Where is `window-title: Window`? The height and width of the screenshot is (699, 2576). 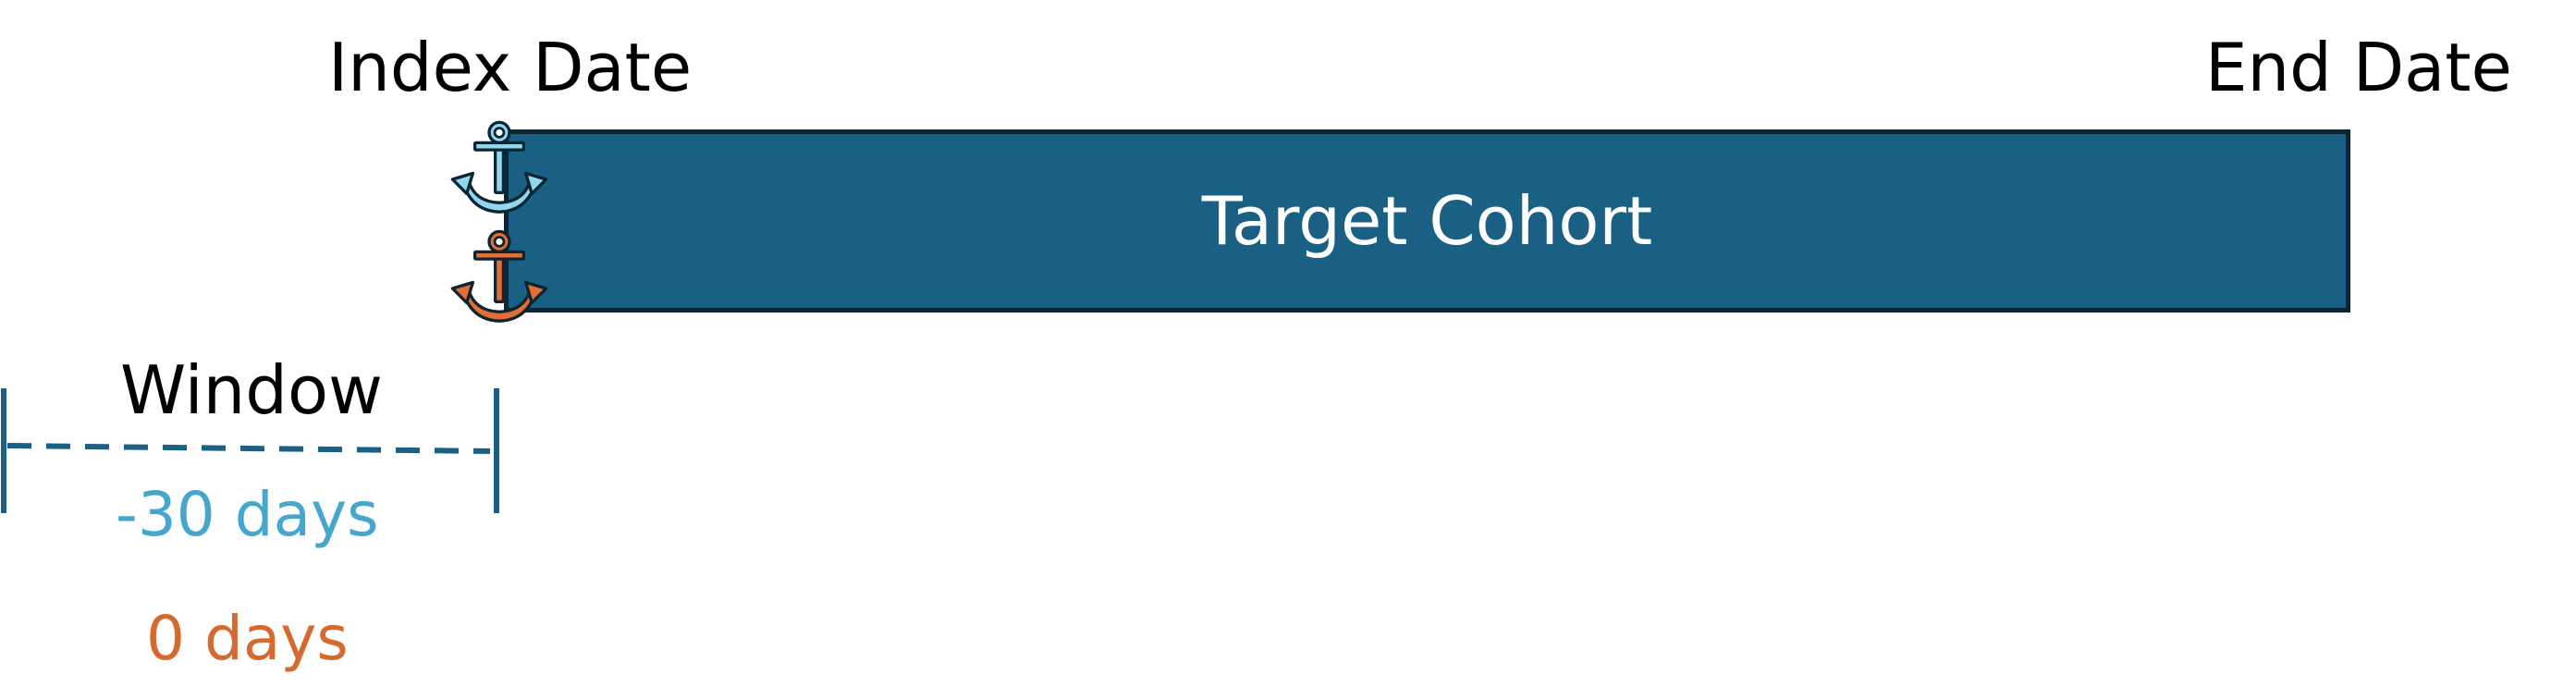 window-title: Window is located at coordinates (252, 390).